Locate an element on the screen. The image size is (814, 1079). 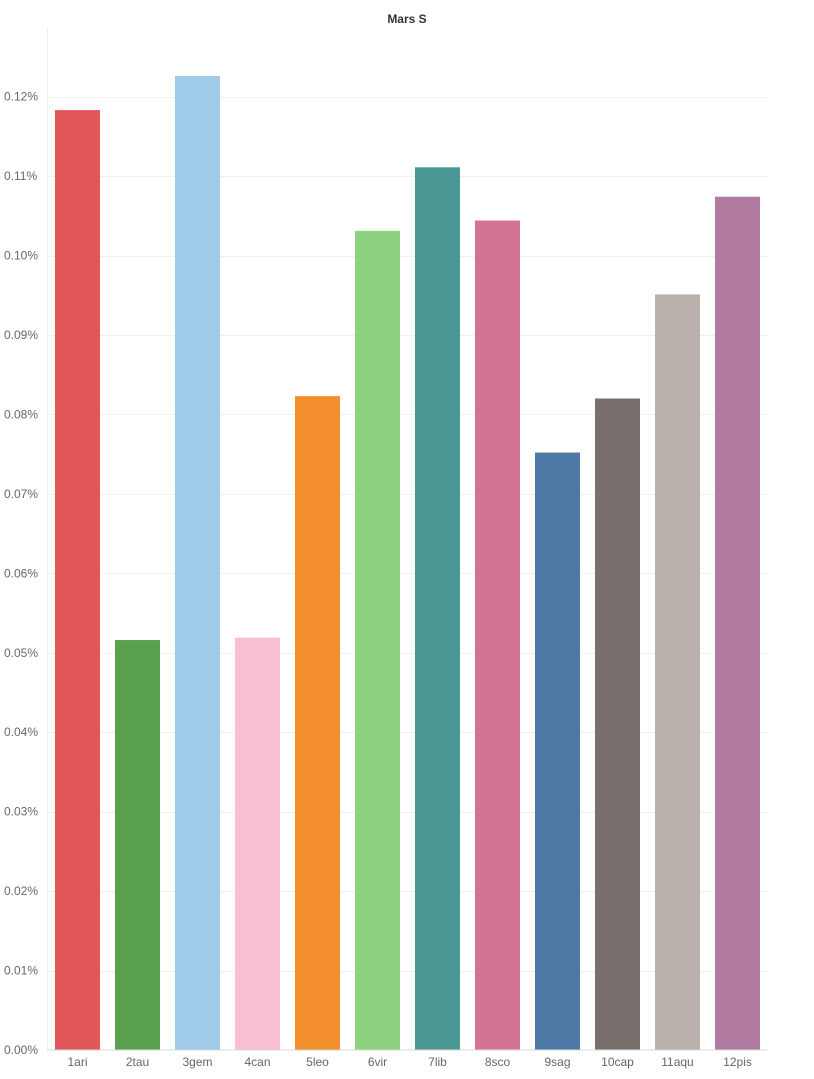
bar-11aqu is located at coordinates (677, 672).